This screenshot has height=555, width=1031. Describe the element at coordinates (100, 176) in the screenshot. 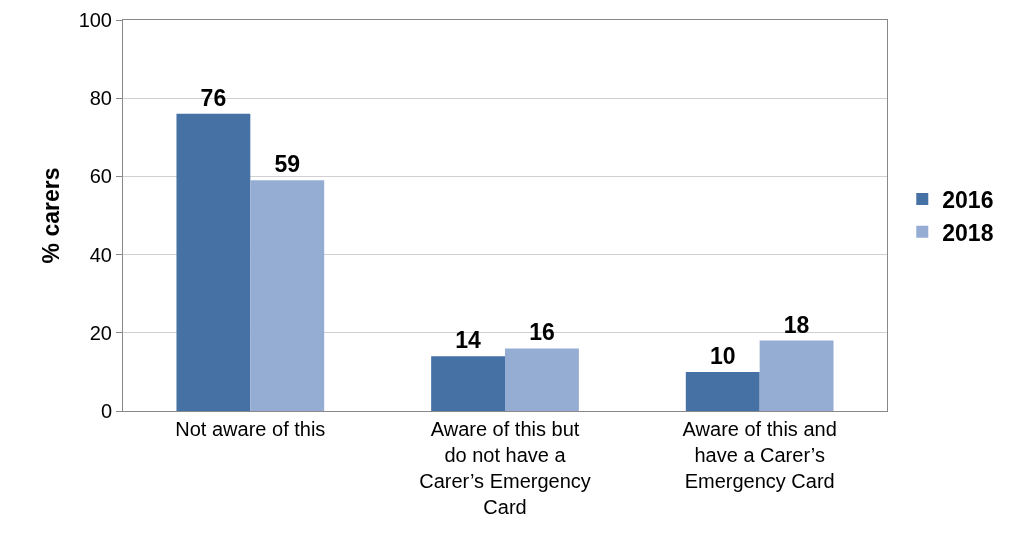

I see `y-tick-label: 60` at that location.